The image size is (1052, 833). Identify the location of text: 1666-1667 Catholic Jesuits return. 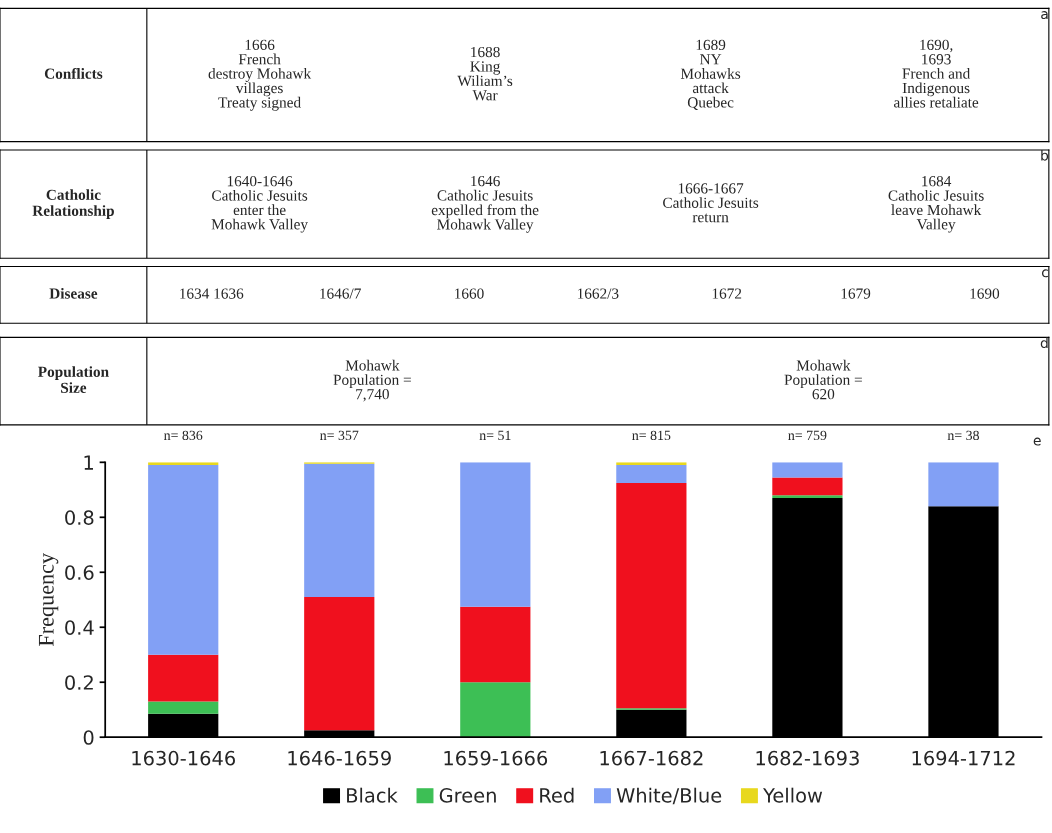
(711, 203).